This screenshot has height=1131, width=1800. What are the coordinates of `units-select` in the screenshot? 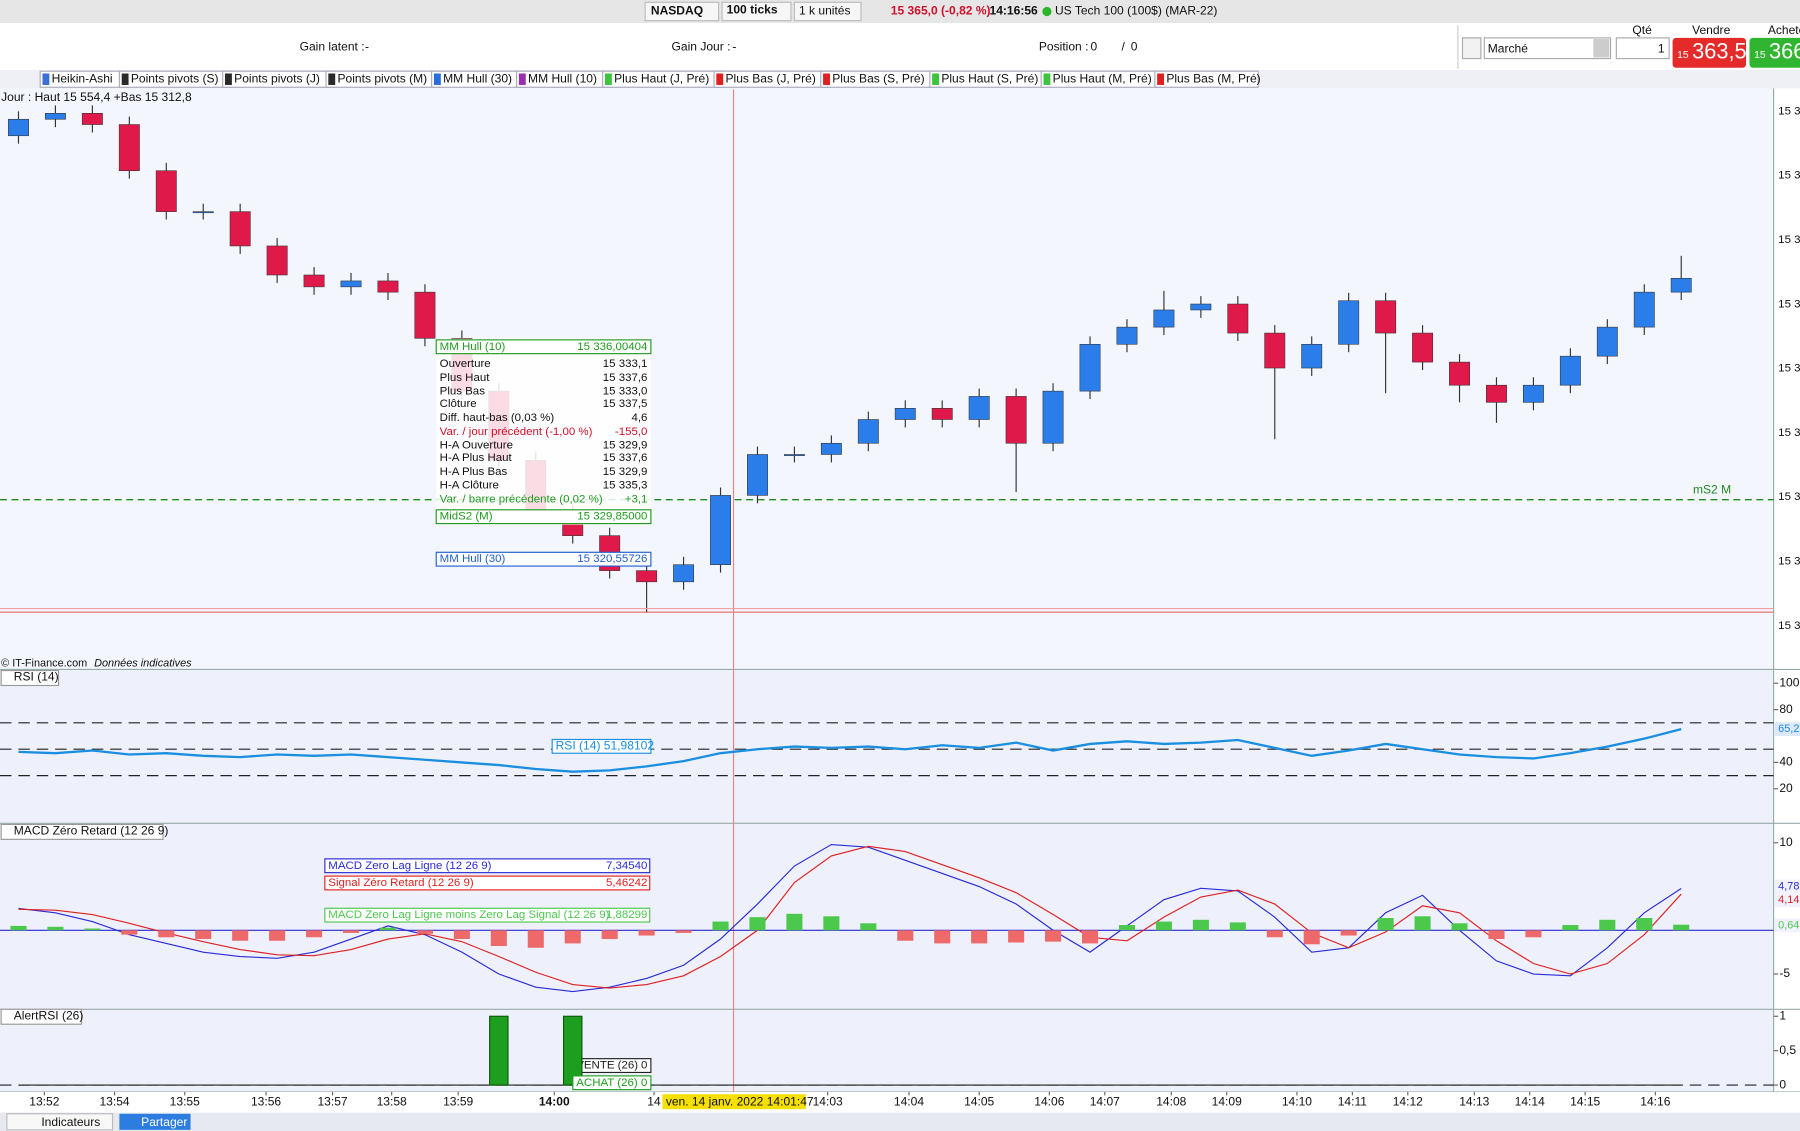 It's located at (827, 11).